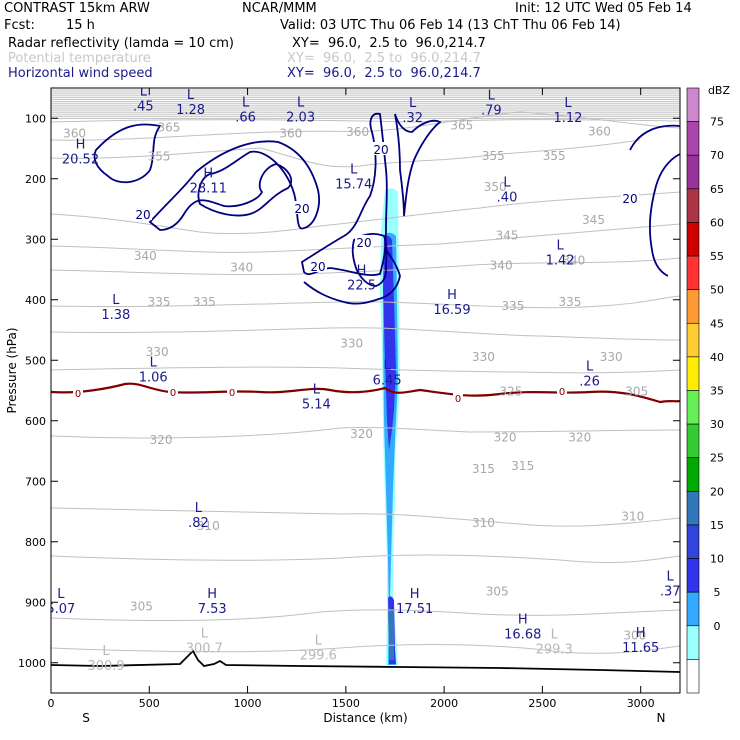  What do you see at coordinates (60, 609) in the screenshot?
I see `wind-extremum-value: 5.07` at bounding box center [60, 609].